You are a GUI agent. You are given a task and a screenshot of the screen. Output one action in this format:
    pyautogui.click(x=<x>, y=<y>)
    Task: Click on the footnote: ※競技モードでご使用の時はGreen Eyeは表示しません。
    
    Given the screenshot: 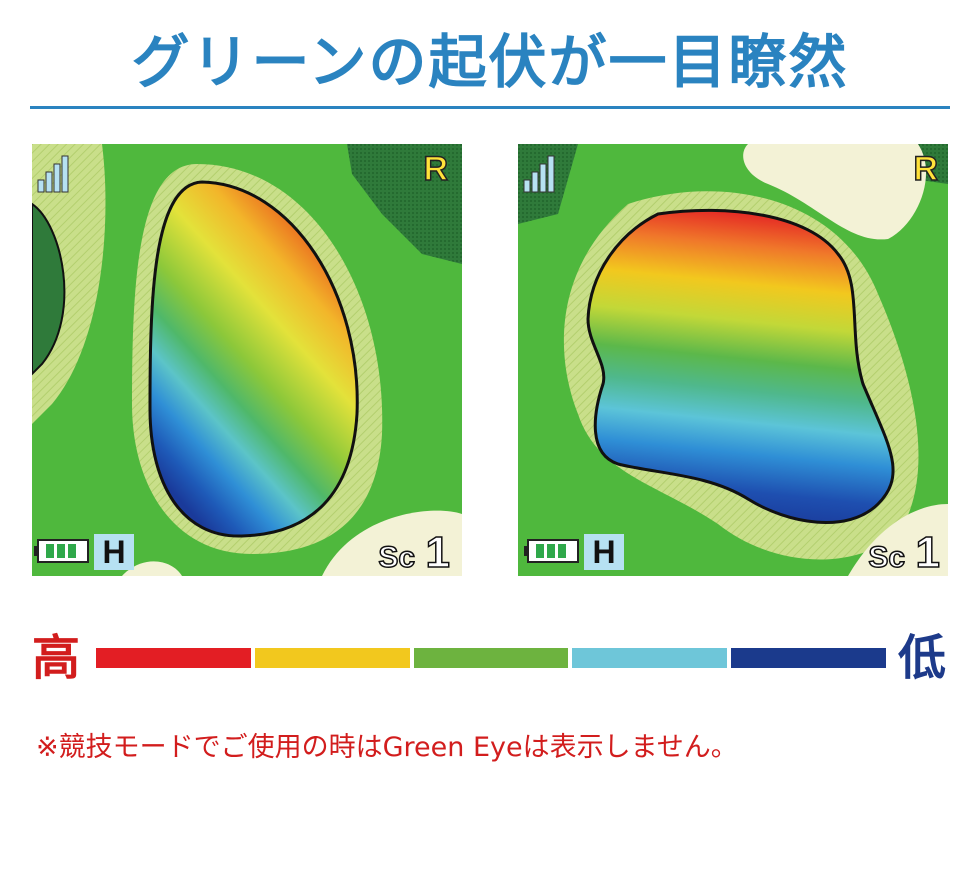 What is the action you would take?
    pyautogui.click(x=387, y=747)
    